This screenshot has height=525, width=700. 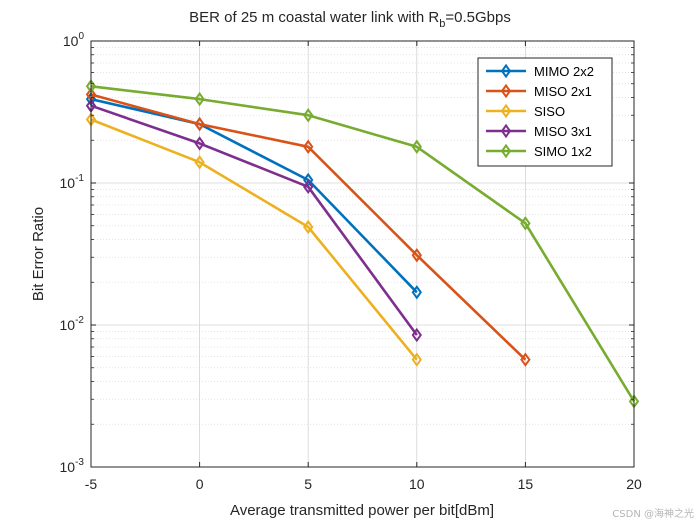 I want to click on legend-item-miso-3x1: MISO 3x1, so click(x=539, y=131).